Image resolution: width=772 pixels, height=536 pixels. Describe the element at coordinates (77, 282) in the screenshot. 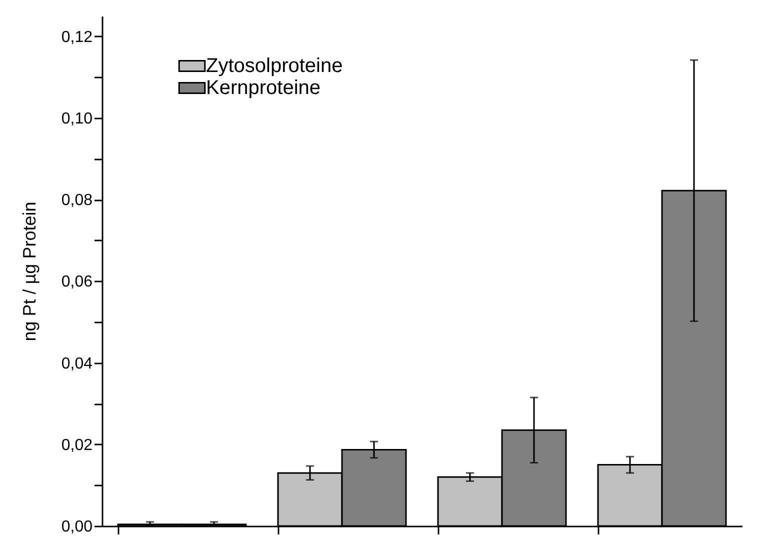

I see `y-tick-label: 0,06` at that location.